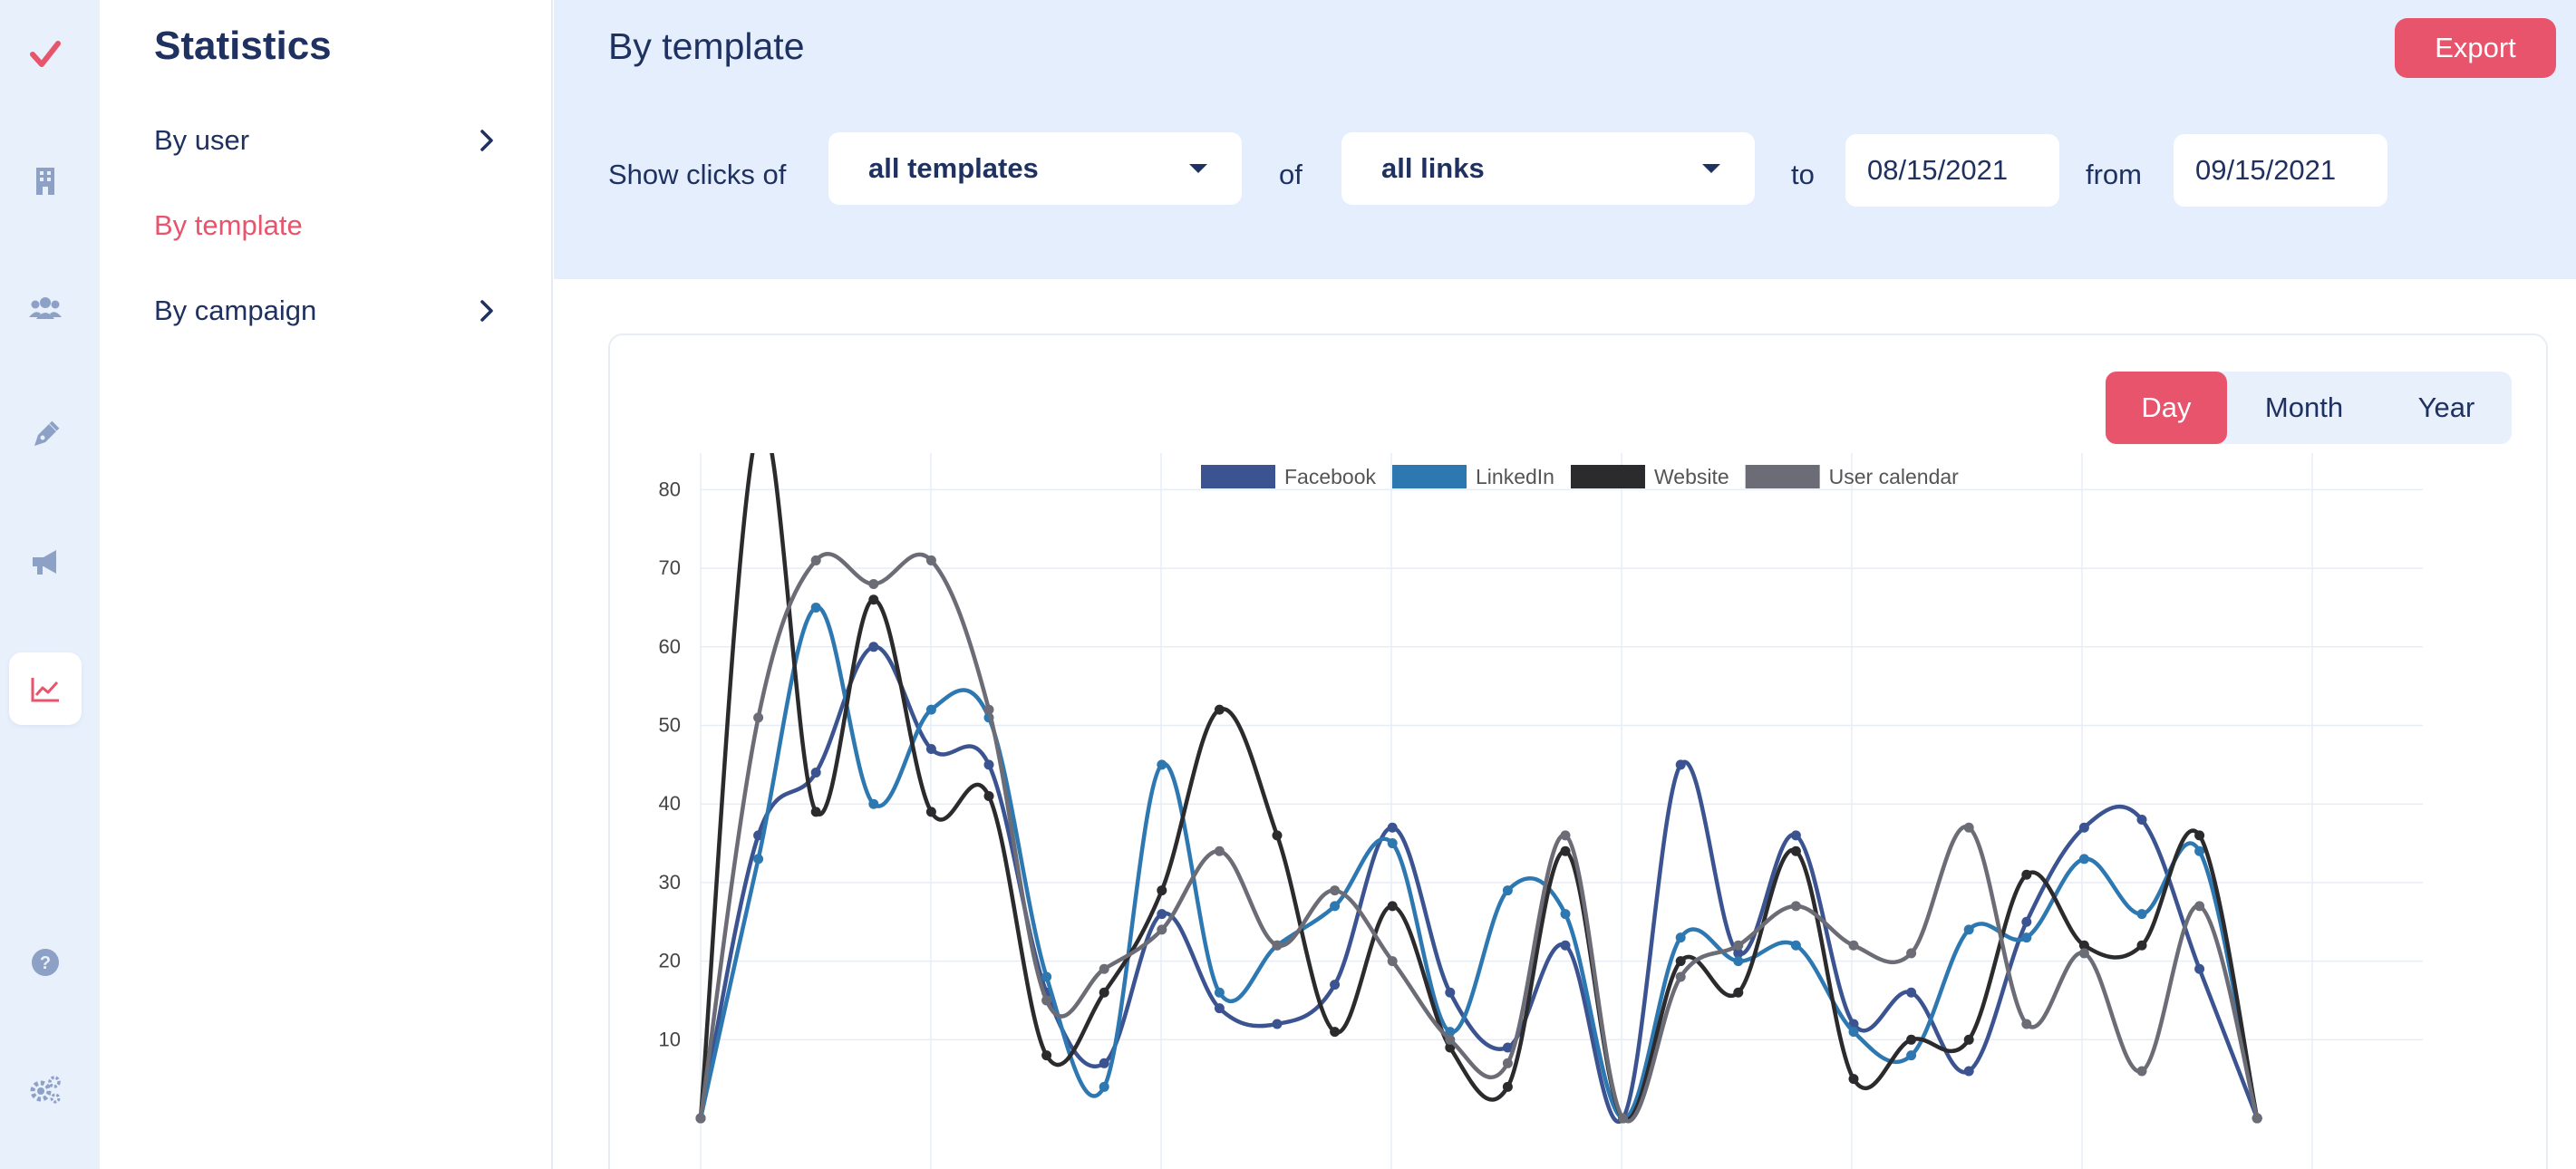 The height and width of the screenshot is (1169, 2576). Describe the element at coordinates (486, 140) in the screenshot. I see `chevron-right-icon` at that location.